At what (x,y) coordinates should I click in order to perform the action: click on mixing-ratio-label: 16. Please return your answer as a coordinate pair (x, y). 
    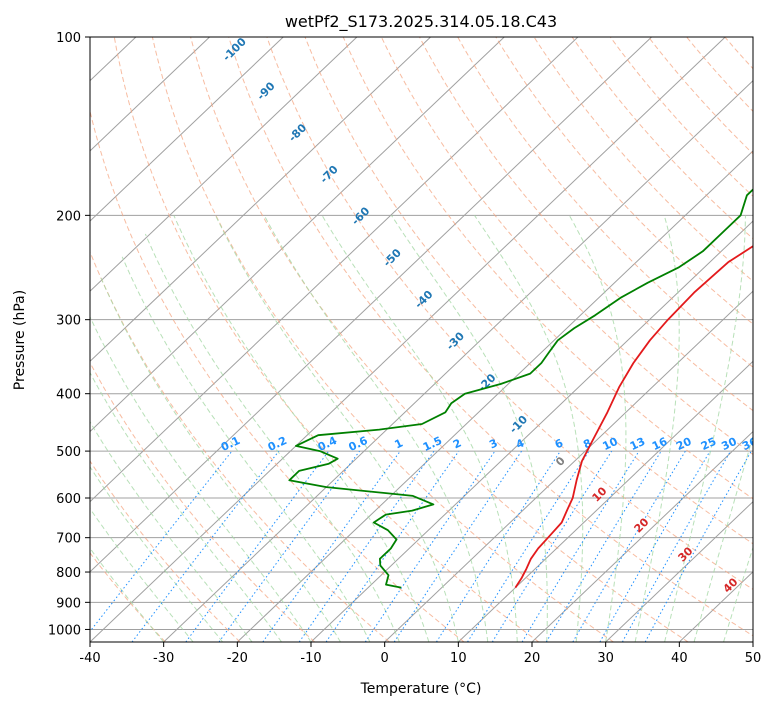
    Looking at the image, I should click on (660, 444).